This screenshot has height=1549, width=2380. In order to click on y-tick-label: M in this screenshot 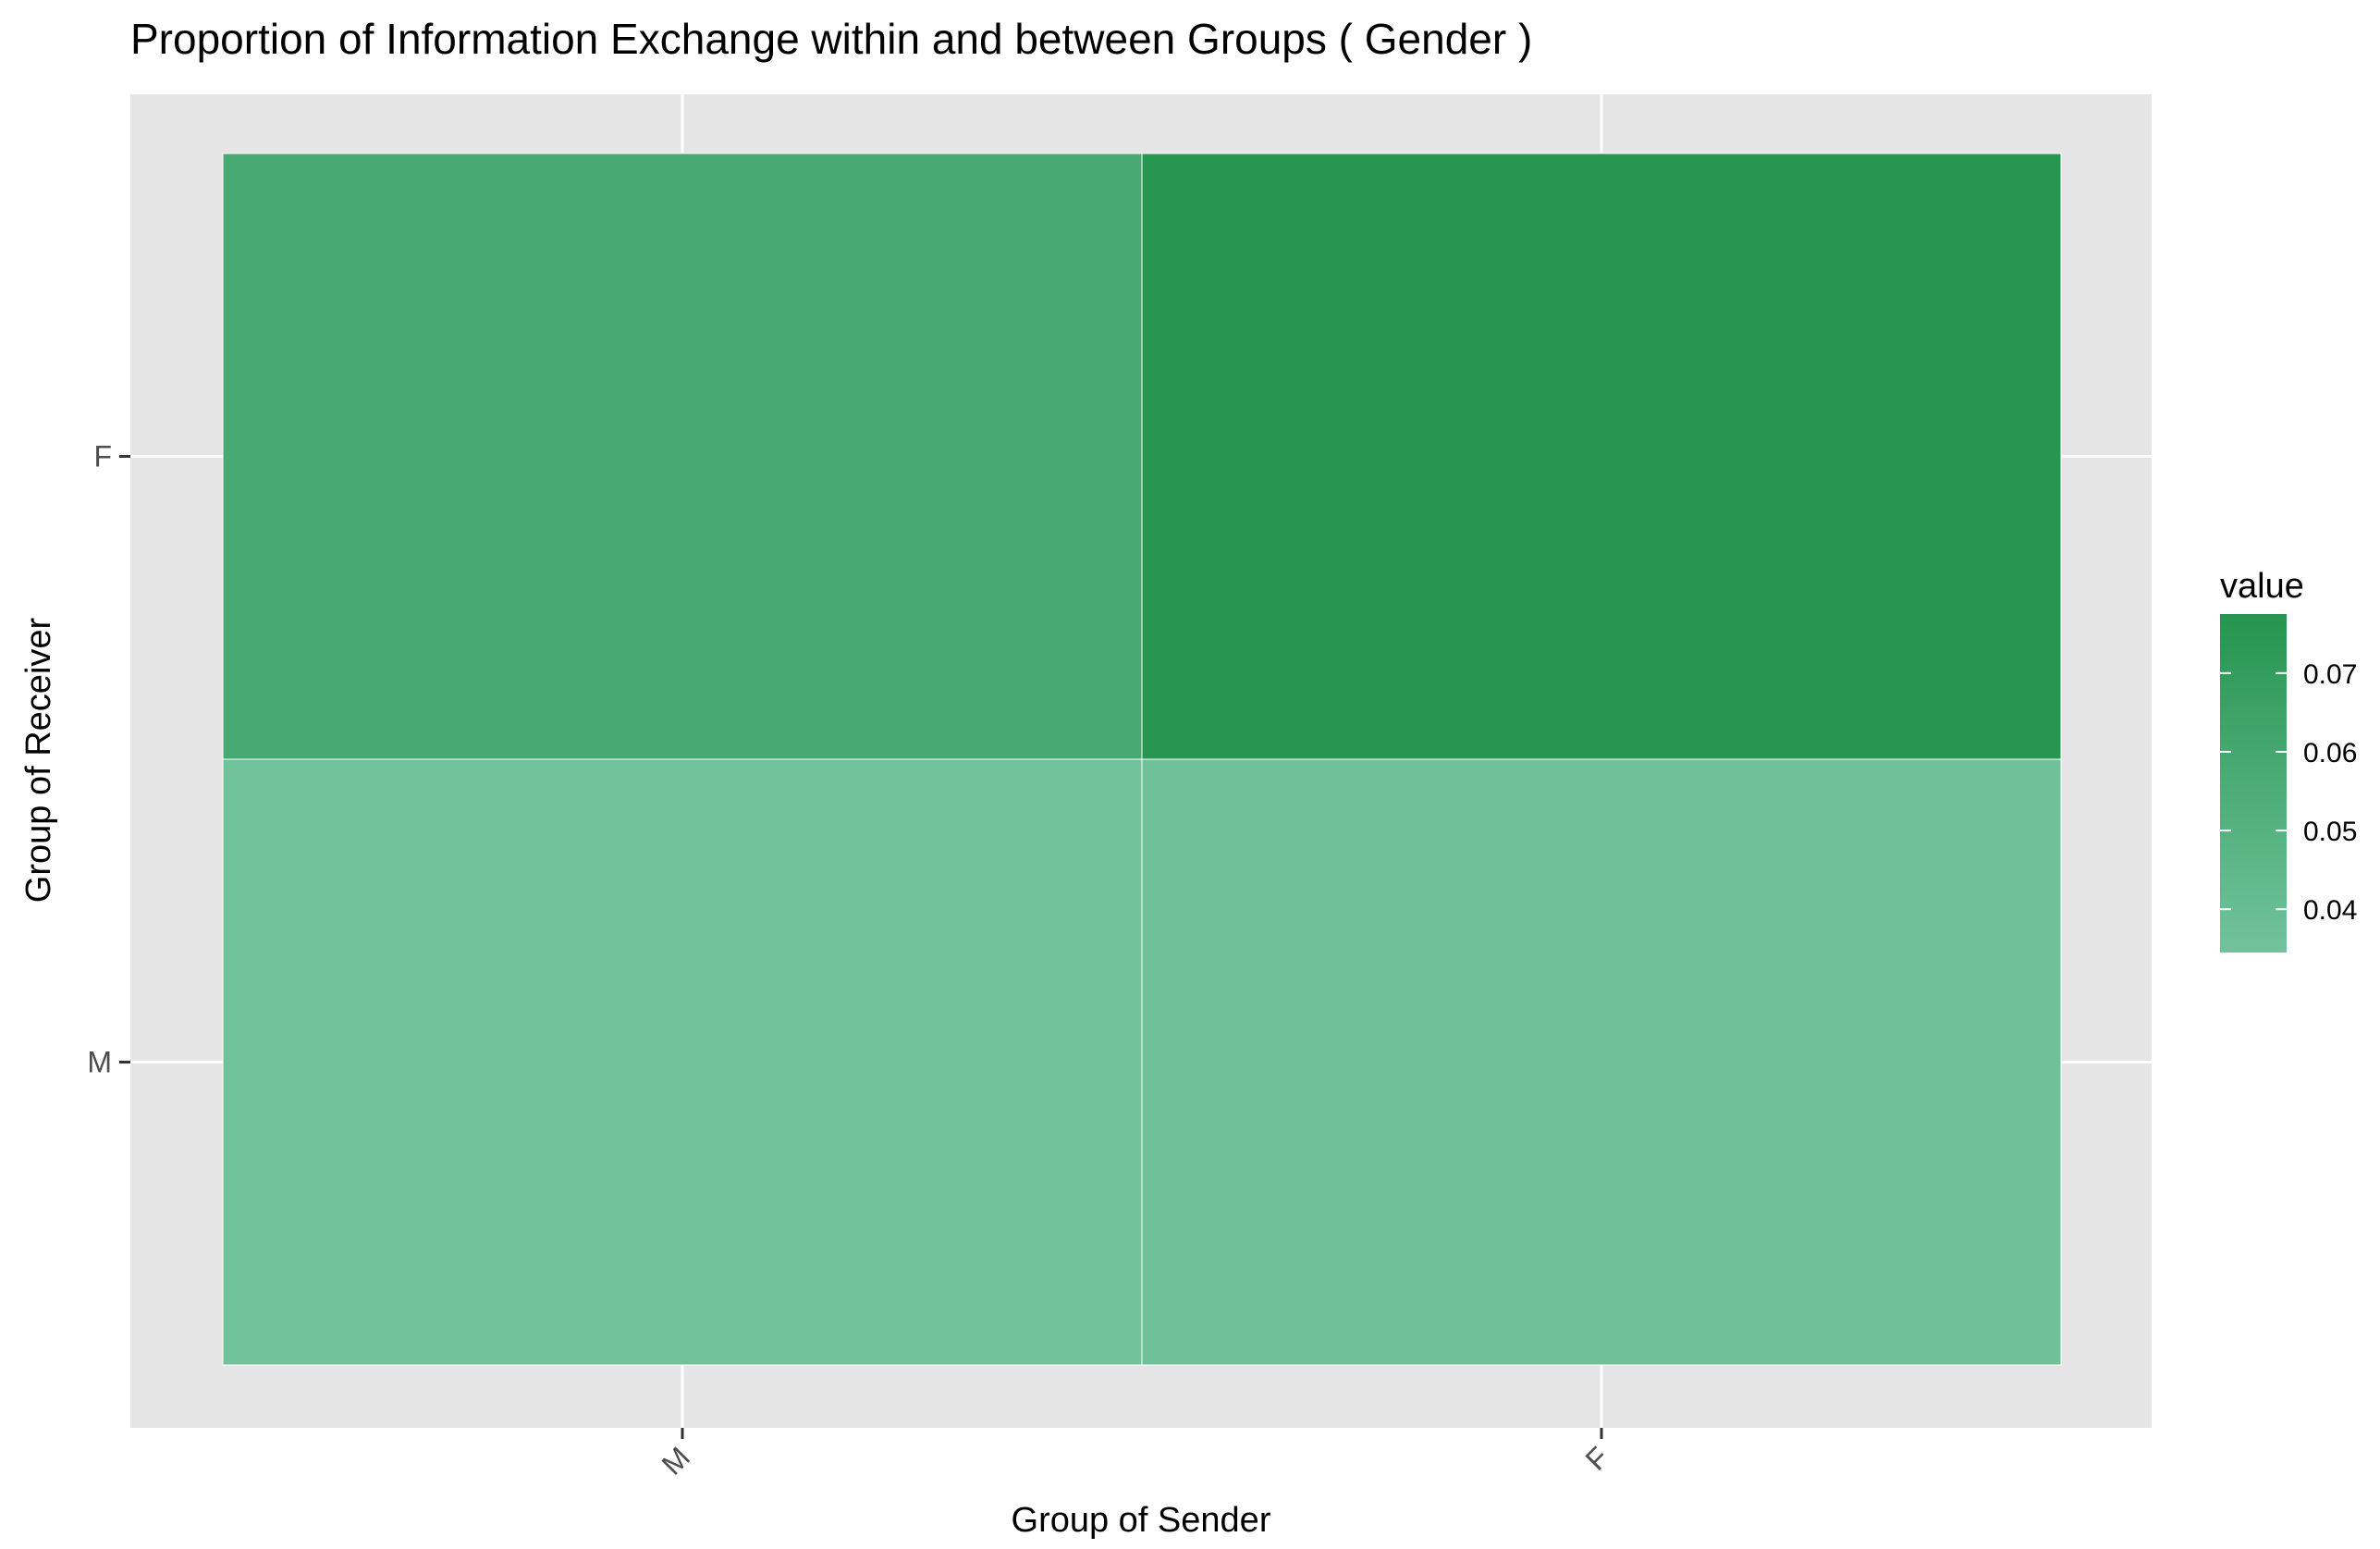, I will do `click(99, 1063)`.